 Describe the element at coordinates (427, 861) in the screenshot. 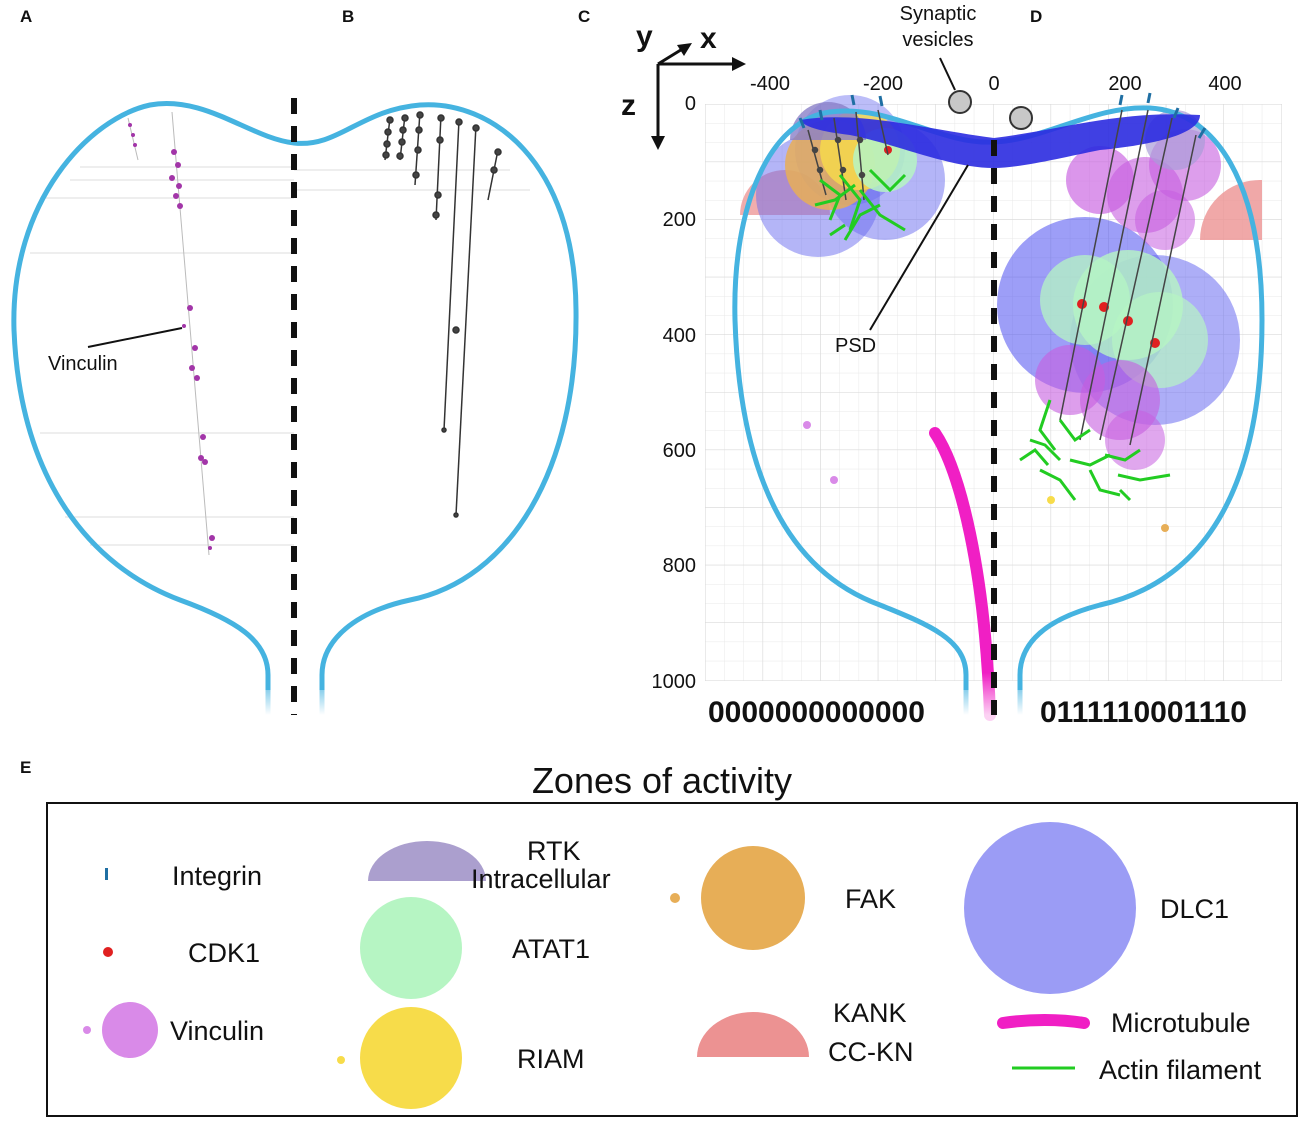

I see `legend-rtk-swatch` at that location.